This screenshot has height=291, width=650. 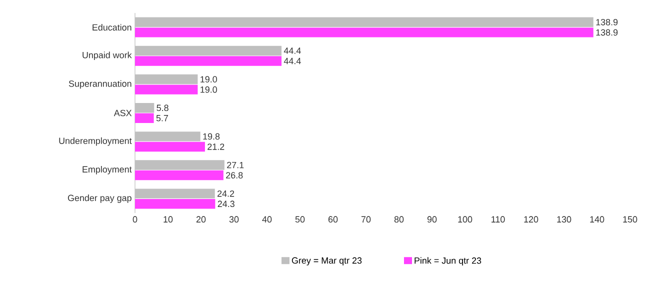 What do you see at coordinates (300, 219) in the screenshot?
I see `x-tick-label: 50` at bounding box center [300, 219].